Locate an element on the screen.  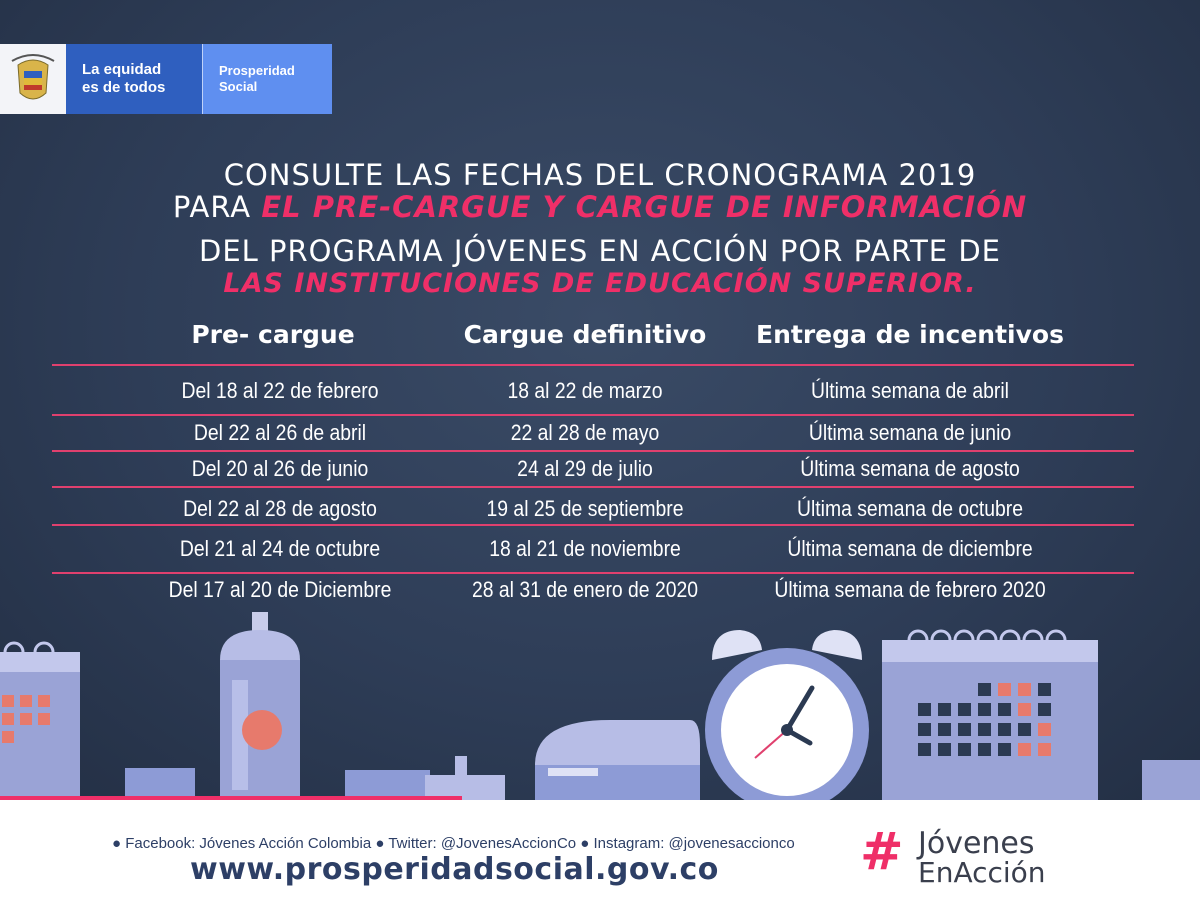
logo-prosperidad-line1: Prosperidad is located at coordinates (257, 70).